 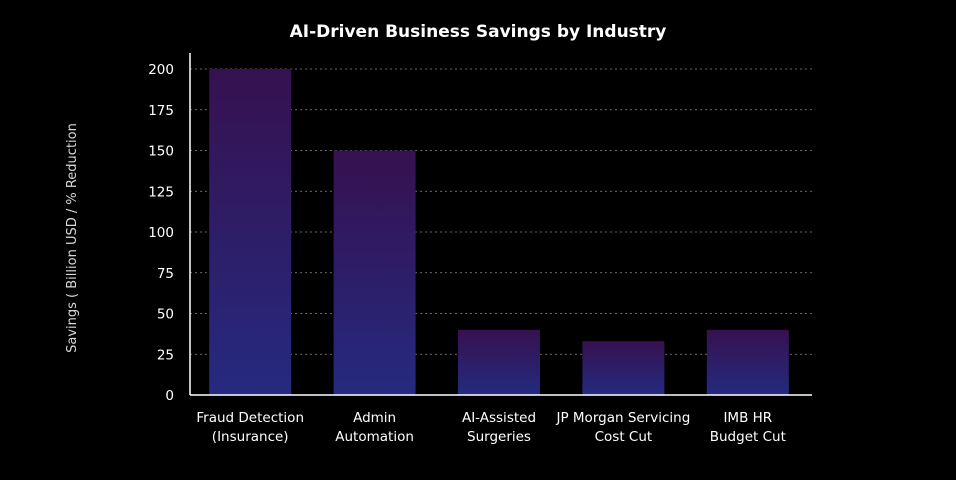 I want to click on y-tick-label-100: 100, so click(x=161, y=233).